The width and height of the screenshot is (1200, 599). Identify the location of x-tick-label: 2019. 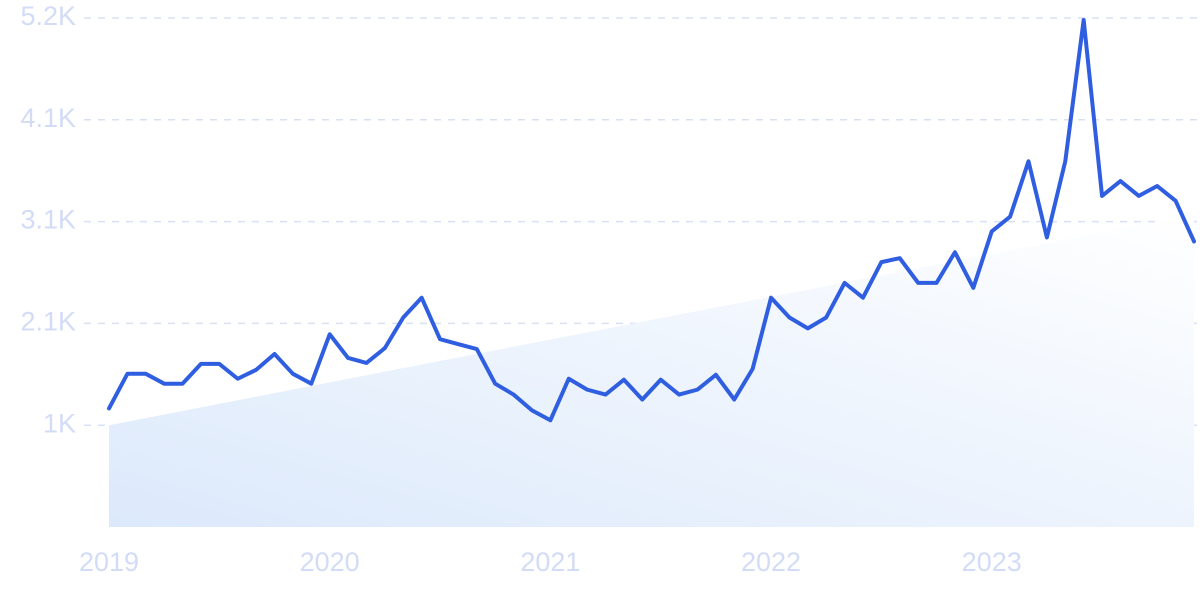
(109, 562).